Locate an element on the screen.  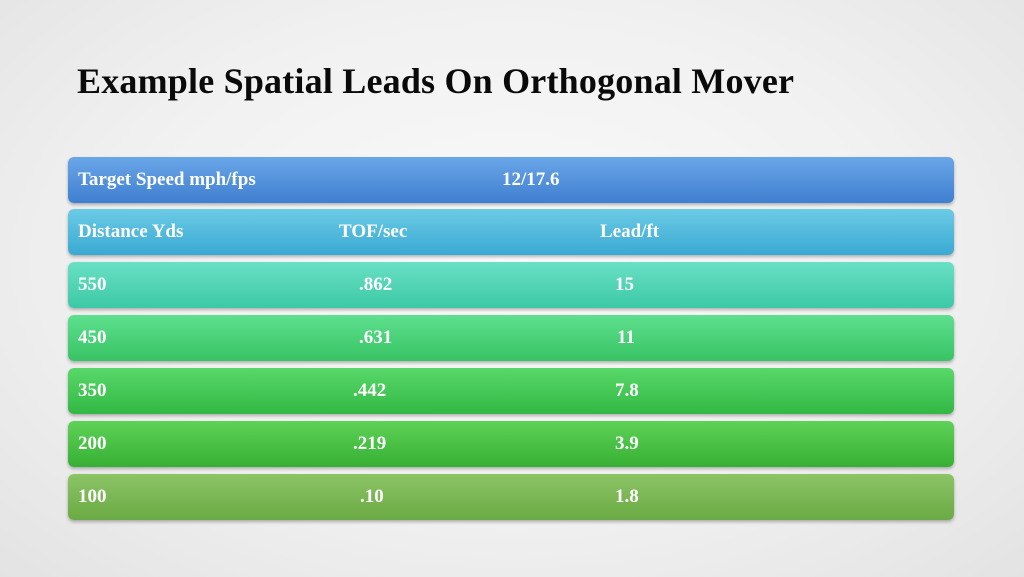
distance-cell: 100 is located at coordinates (92, 496).